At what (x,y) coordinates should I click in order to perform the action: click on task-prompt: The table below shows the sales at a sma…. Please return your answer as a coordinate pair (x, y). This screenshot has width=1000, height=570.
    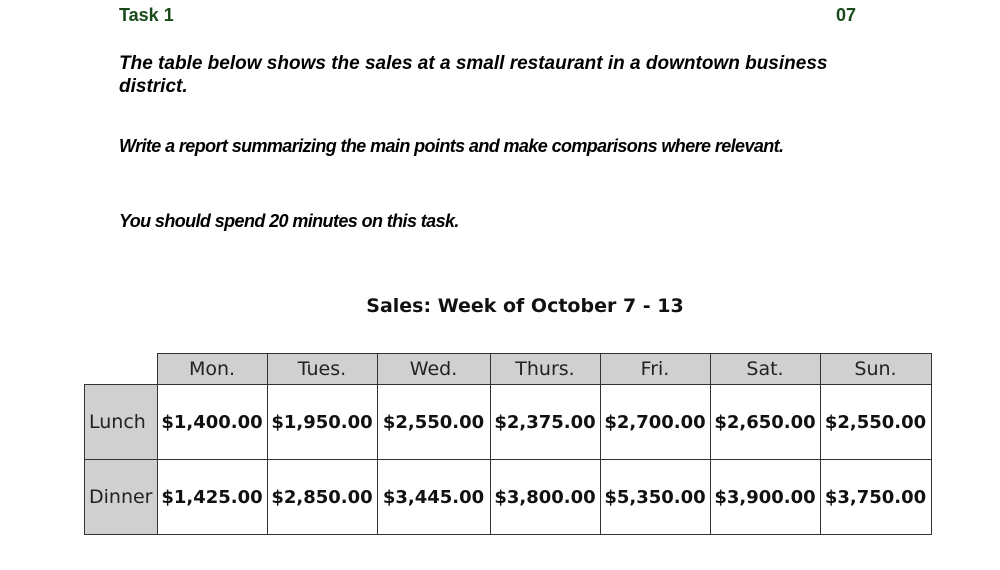
    Looking at the image, I should click on (473, 75).